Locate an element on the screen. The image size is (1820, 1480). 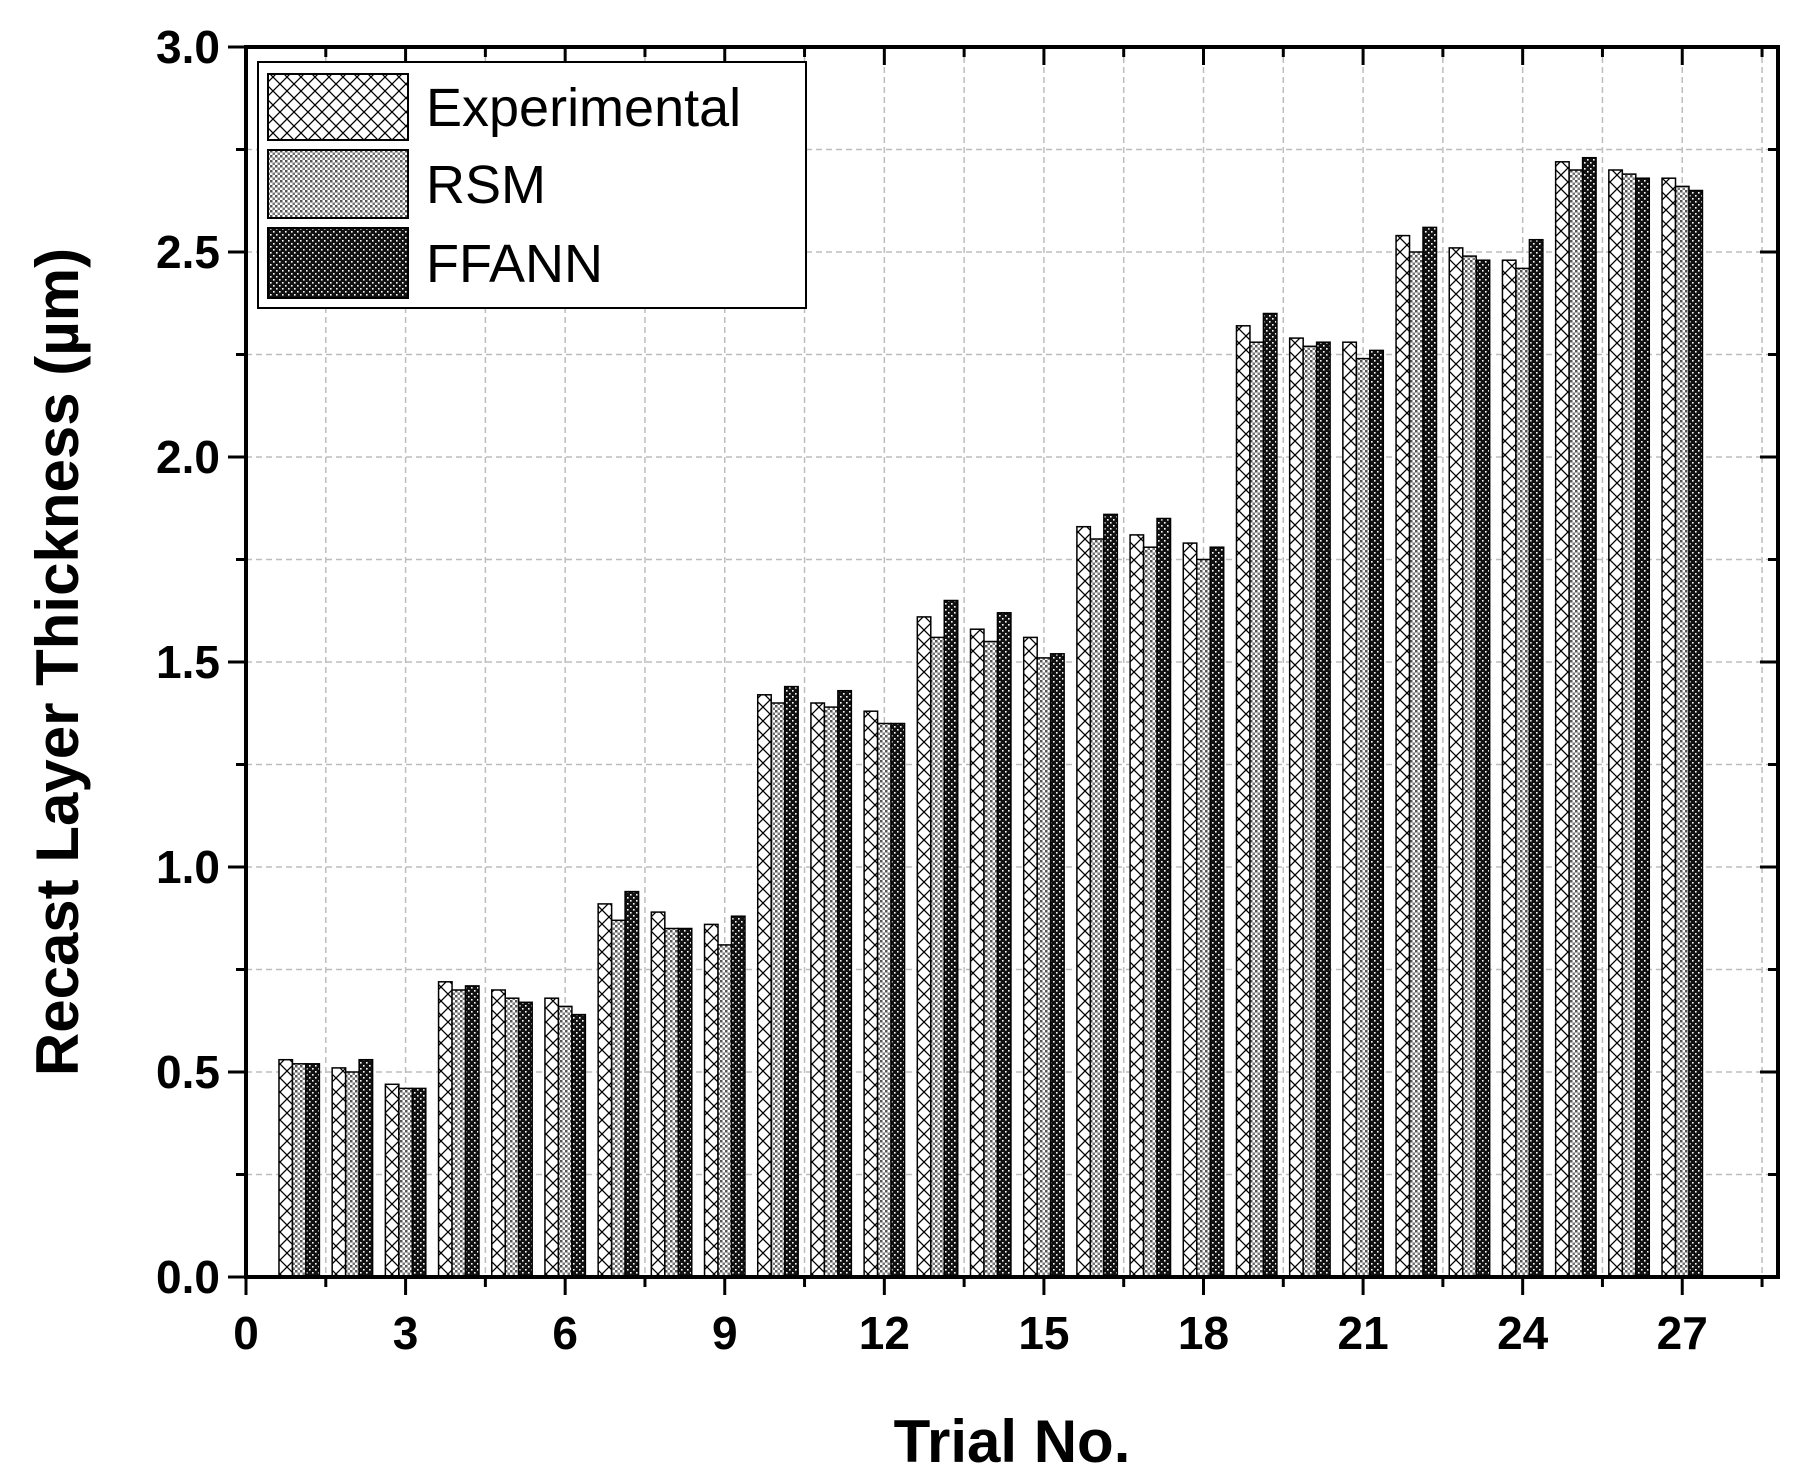
x-tick-label: 6 is located at coordinates (565, 1333).